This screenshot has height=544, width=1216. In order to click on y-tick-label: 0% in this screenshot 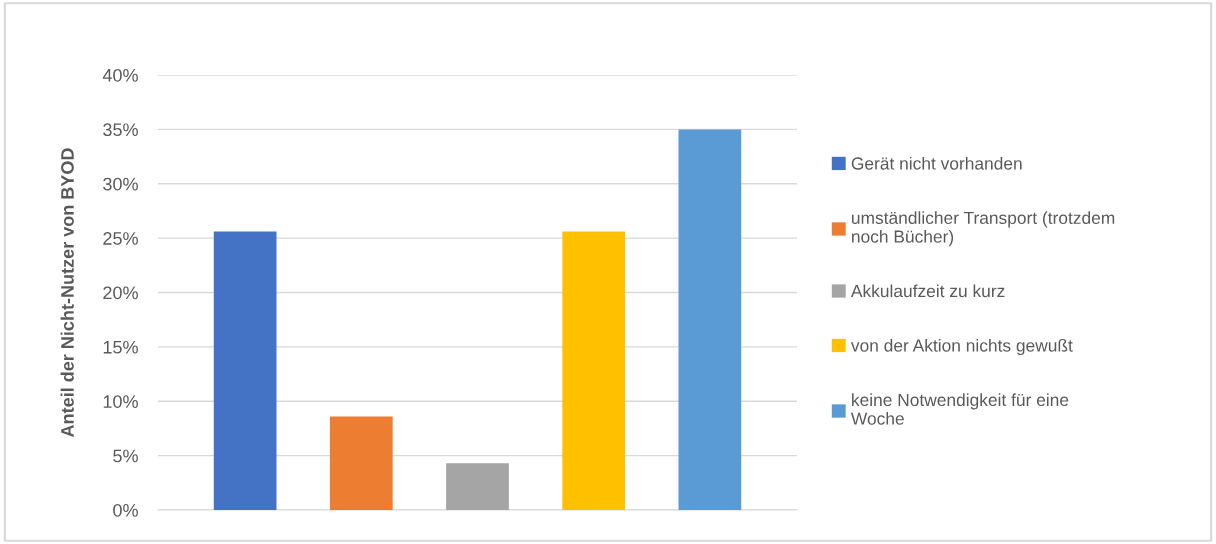, I will do `click(125, 510)`.